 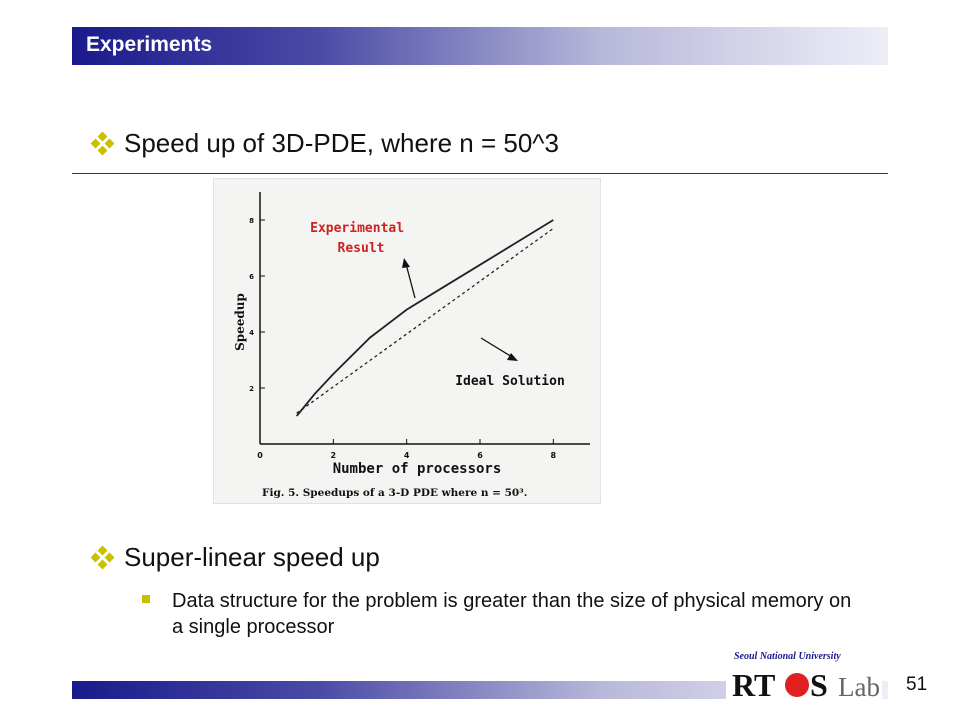 What do you see at coordinates (819, 685) in the screenshot?
I see `logo-s-text: S` at bounding box center [819, 685].